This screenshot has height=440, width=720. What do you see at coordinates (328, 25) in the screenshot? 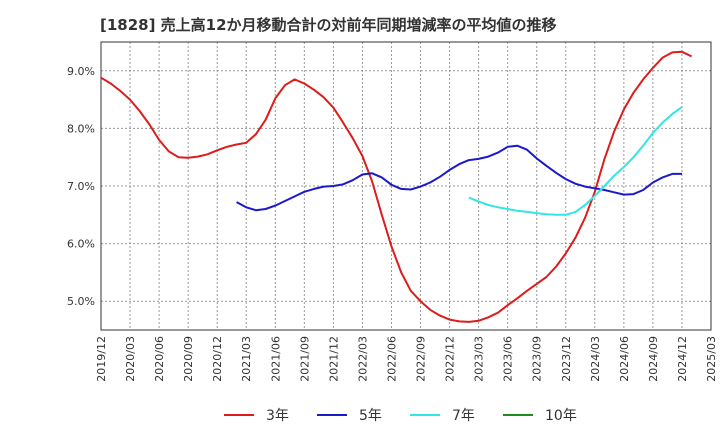
I see `chart-title: [1828] 売上高12か月移動合計の対前年同期増減率の平均値の推移` at bounding box center [328, 25].